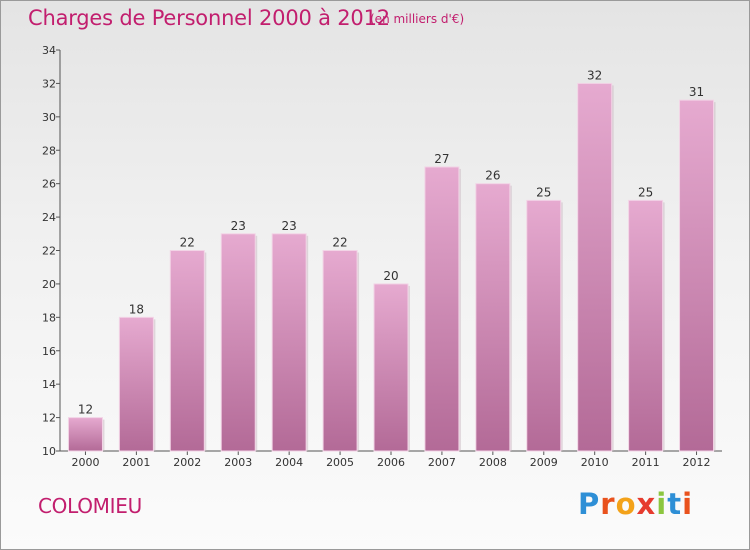 This screenshot has height=550, width=750. What do you see at coordinates (544, 325) in the screenshot?
I see `bar-2009` at bounding box center [544, 325].